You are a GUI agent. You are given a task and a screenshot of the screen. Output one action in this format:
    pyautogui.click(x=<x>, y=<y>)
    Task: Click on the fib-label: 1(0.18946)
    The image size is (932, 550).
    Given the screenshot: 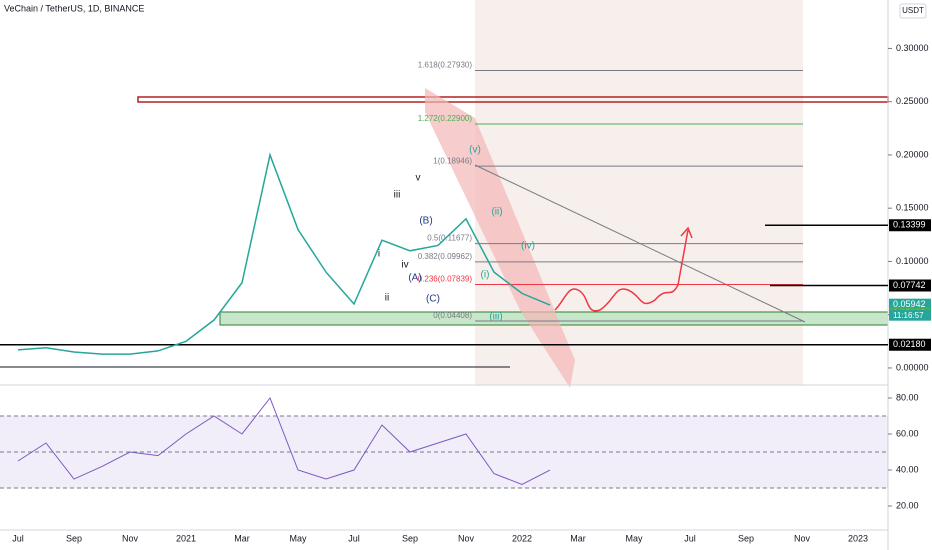 What is the action you would take?
    pyautogui.click(x=452, y=160)
    